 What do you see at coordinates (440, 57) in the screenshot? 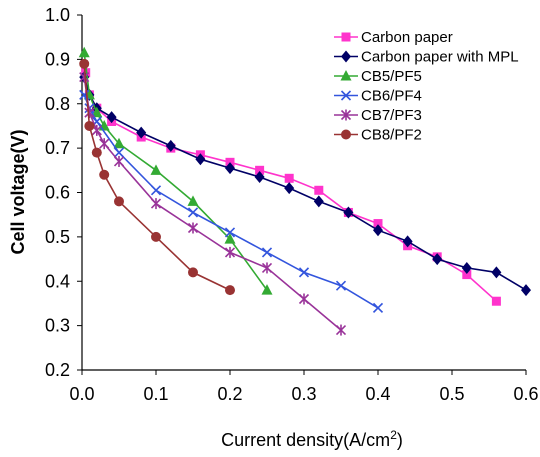
I see `legend-label: Carbon paper with MPL` at bounding box center [440, 57].